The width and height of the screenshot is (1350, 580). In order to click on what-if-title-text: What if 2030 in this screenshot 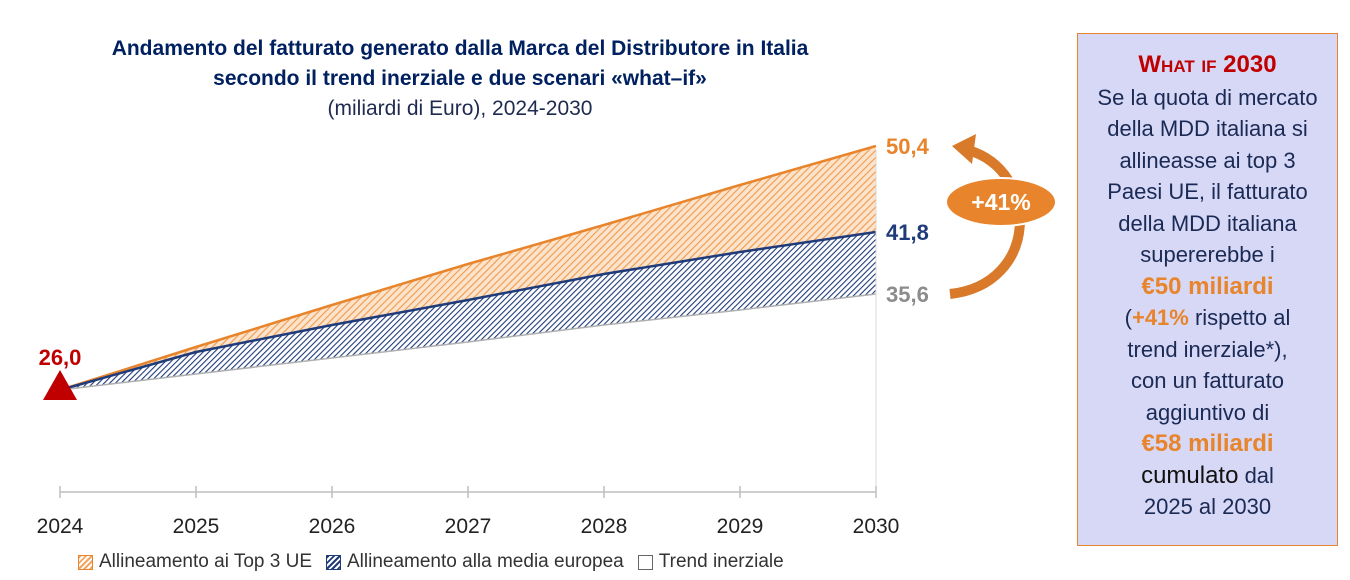, I will do `click(1207, 64)`.